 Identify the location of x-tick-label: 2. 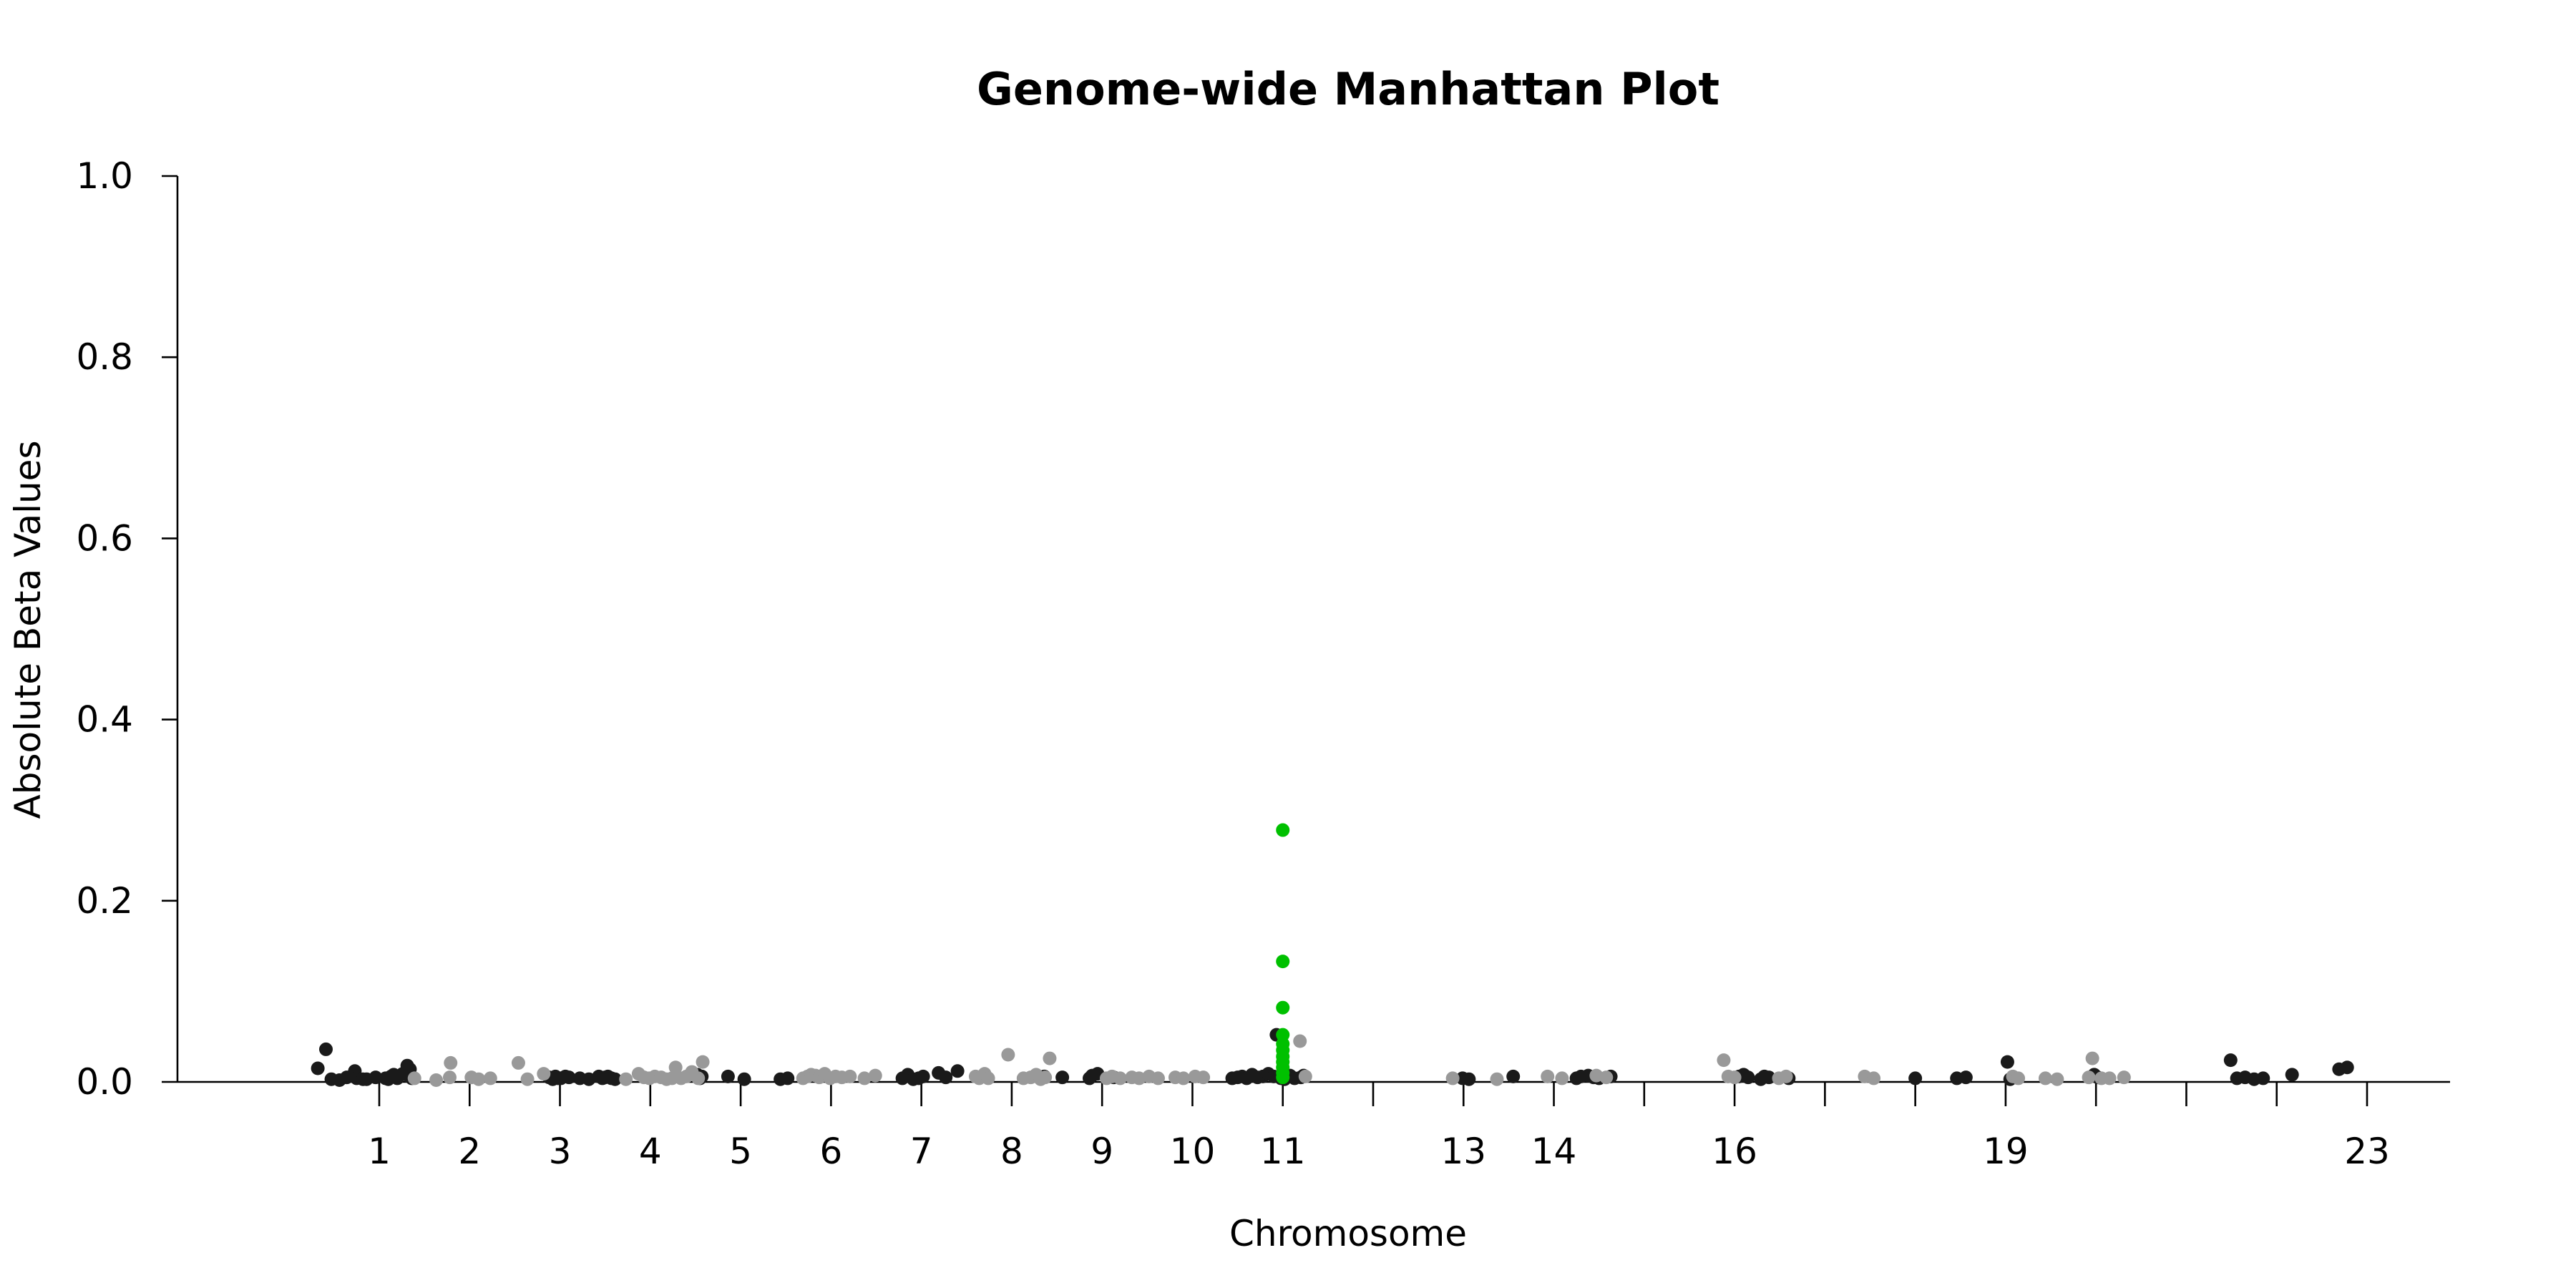
(469, 1151).